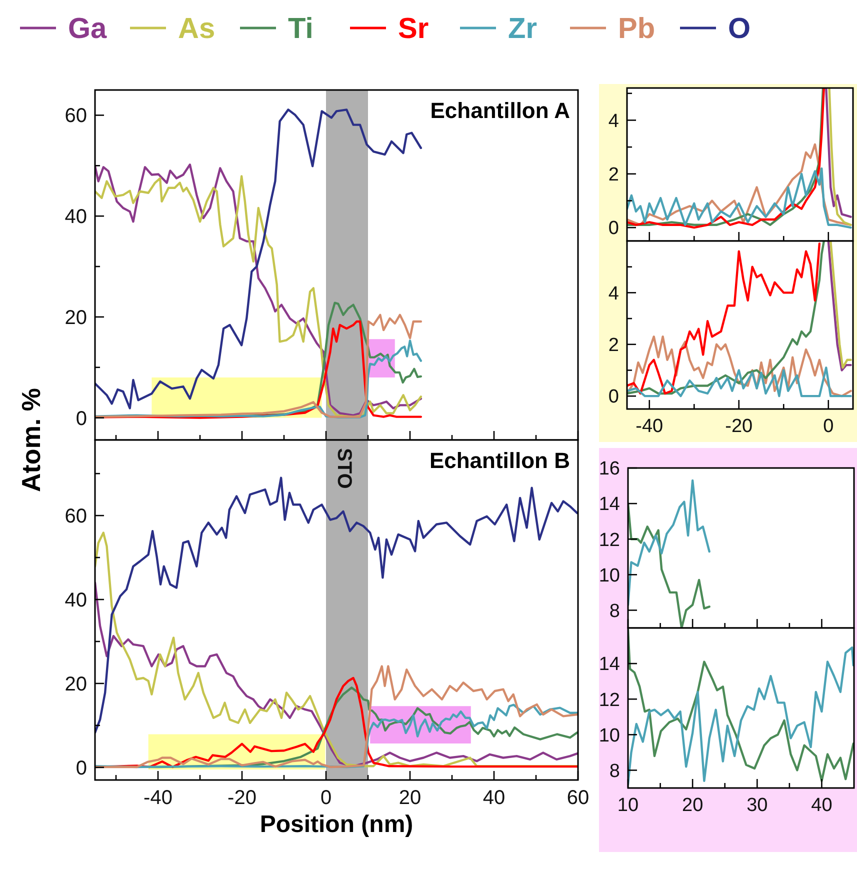  I want to click on legend-label: Pb, so click(637, 29).